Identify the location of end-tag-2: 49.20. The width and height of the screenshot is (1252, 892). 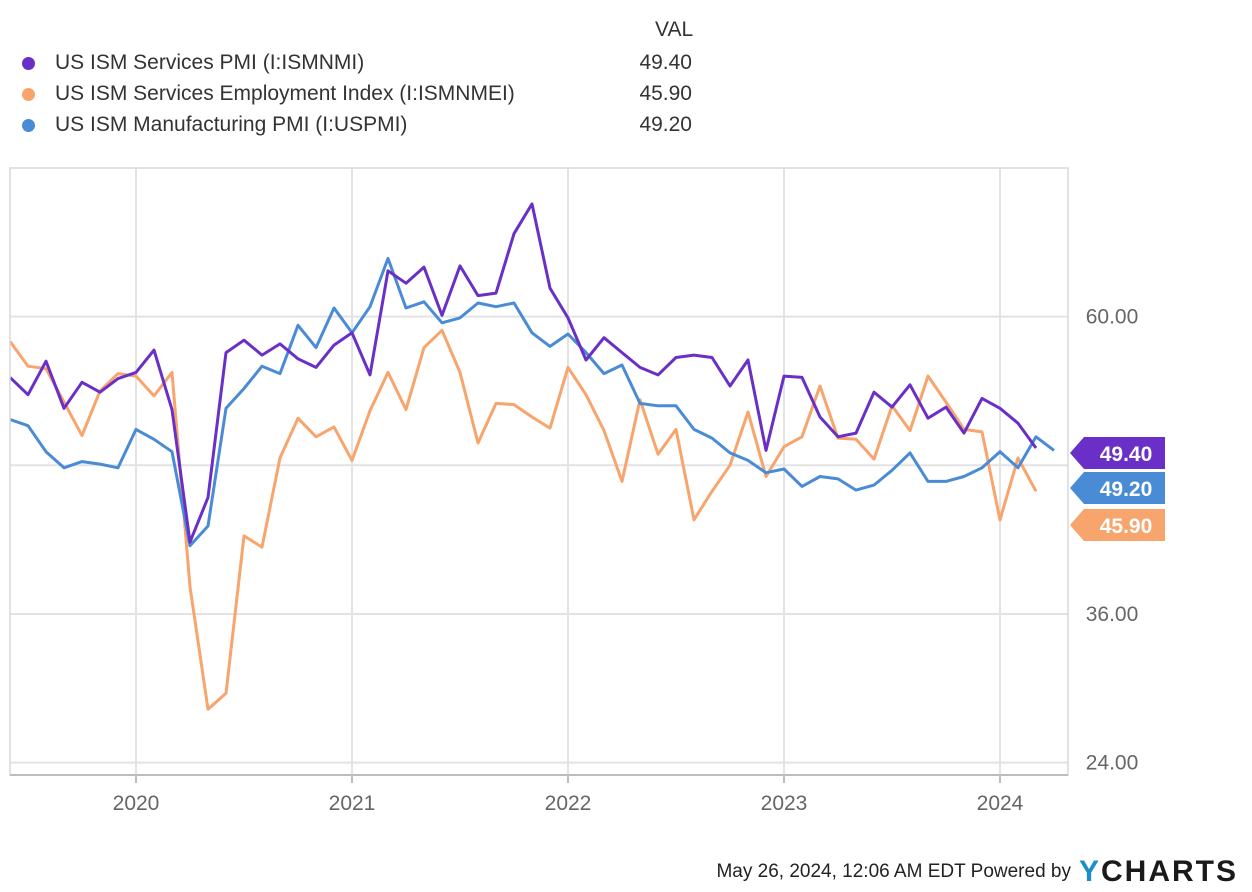
(1117, 488).